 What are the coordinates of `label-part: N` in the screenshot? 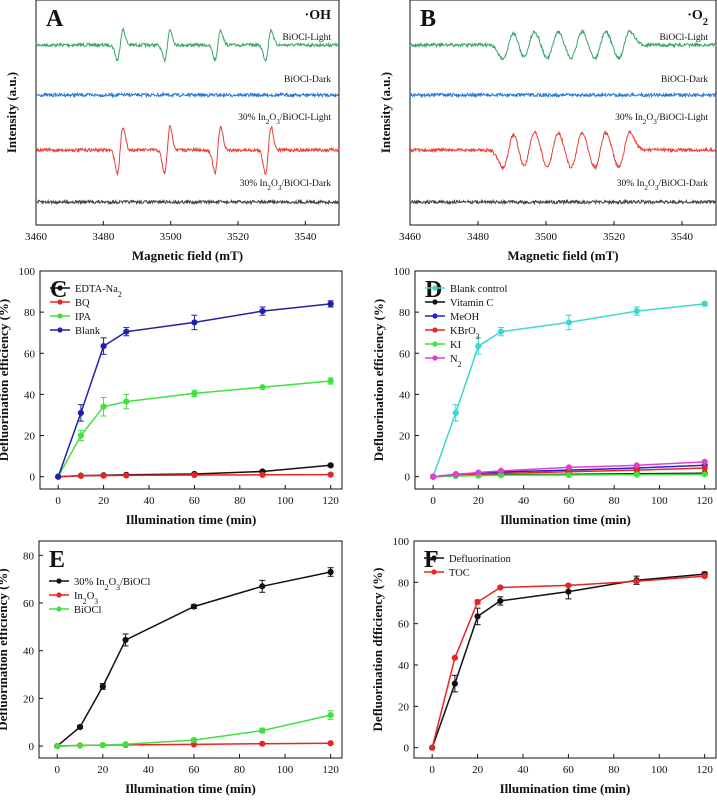 It's located at (454, 359).